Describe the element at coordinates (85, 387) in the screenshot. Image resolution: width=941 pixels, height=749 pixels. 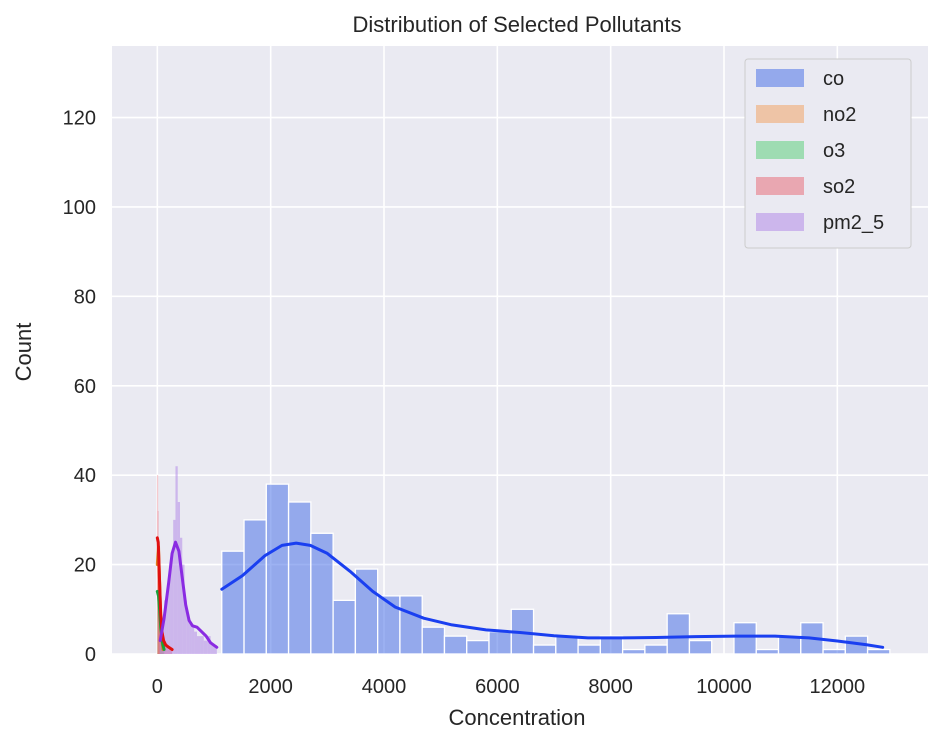
I see `y-tick-label: 60` at that location.